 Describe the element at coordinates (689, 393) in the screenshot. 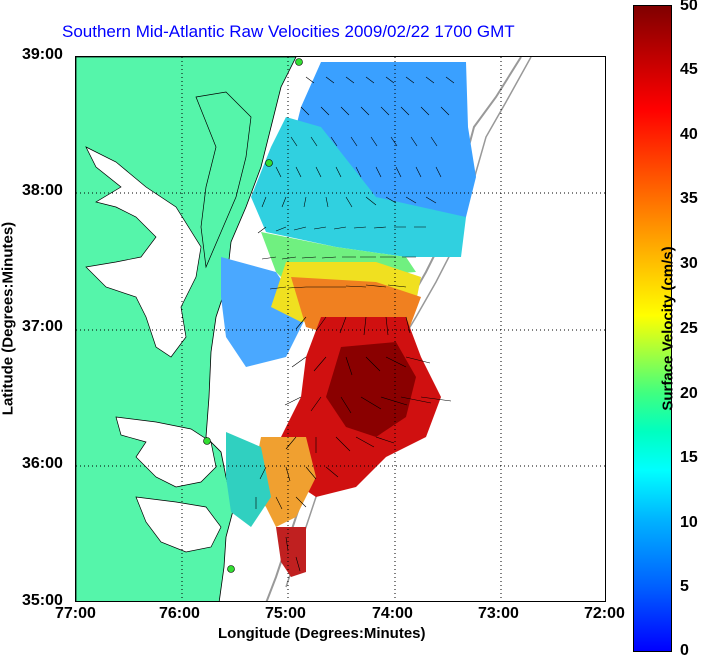

I see `colorbar-tick-label: 20` at that location.